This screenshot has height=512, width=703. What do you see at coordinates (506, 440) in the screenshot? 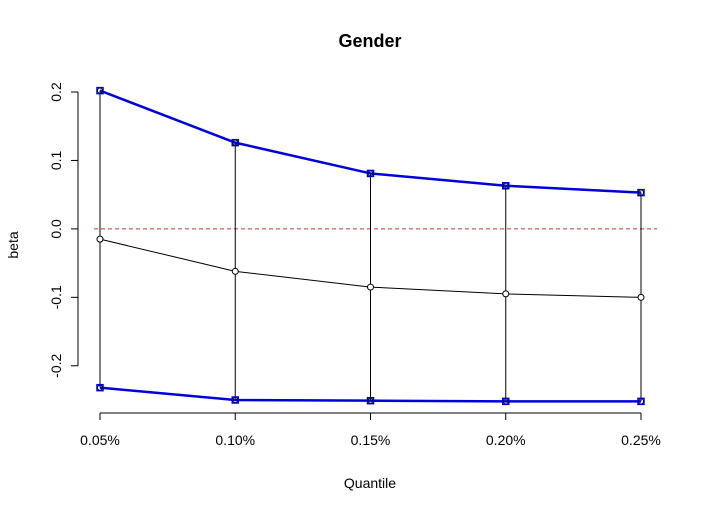
I see `x-tick-label: 0.20%` at bounding box center [506, 440].